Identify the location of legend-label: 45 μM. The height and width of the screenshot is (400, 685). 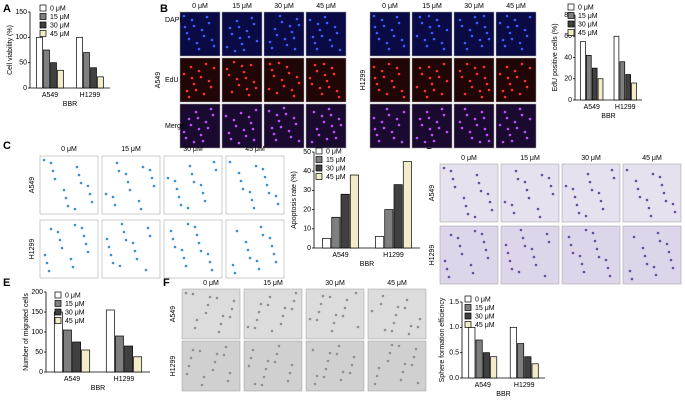
(336, 177).